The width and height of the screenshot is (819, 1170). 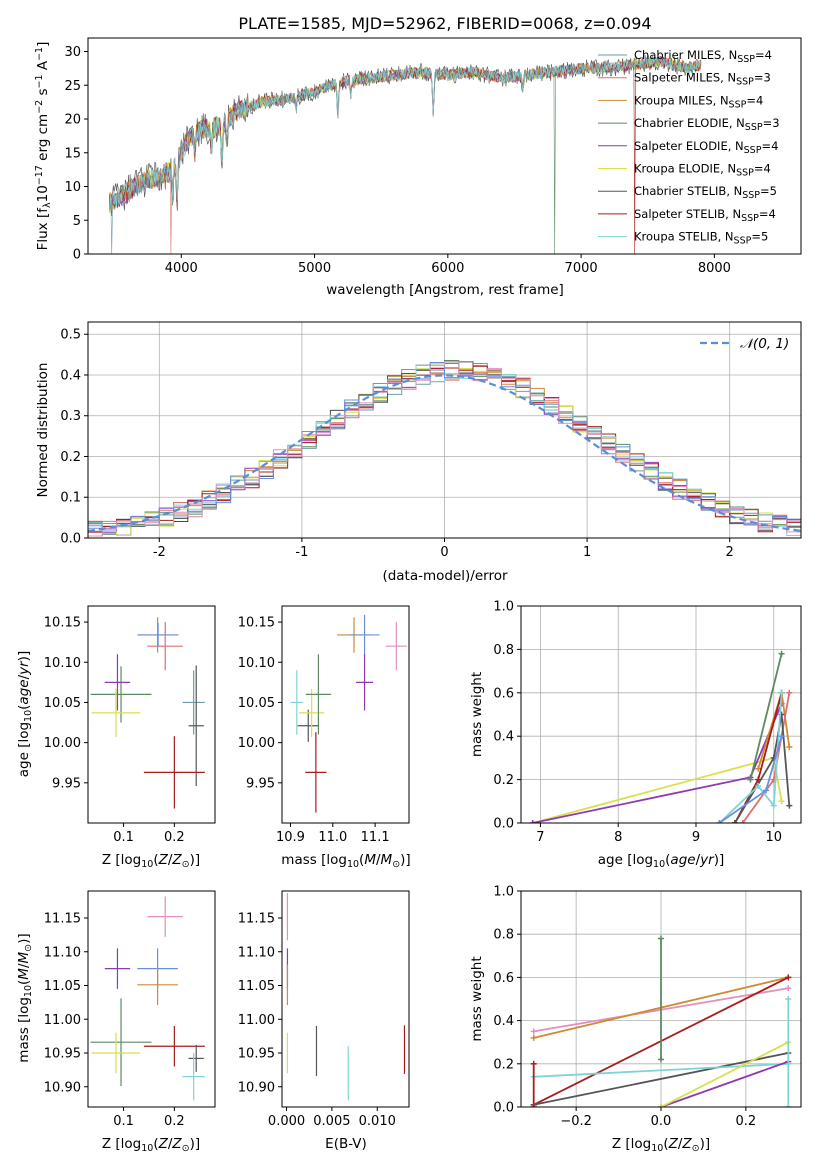 What do you see at coordinates (24, 707) in the screenshot?
I see `age-z-ylabel-part: (` at bounding box center [24, 707].